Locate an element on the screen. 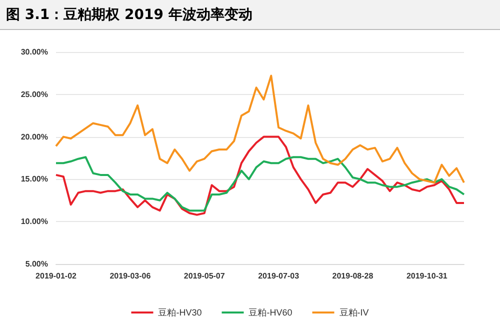 Image resolution: width=500 pixels, height=326 pixels. y-tick-label: 5.00% is located at coordinates (36, 264).